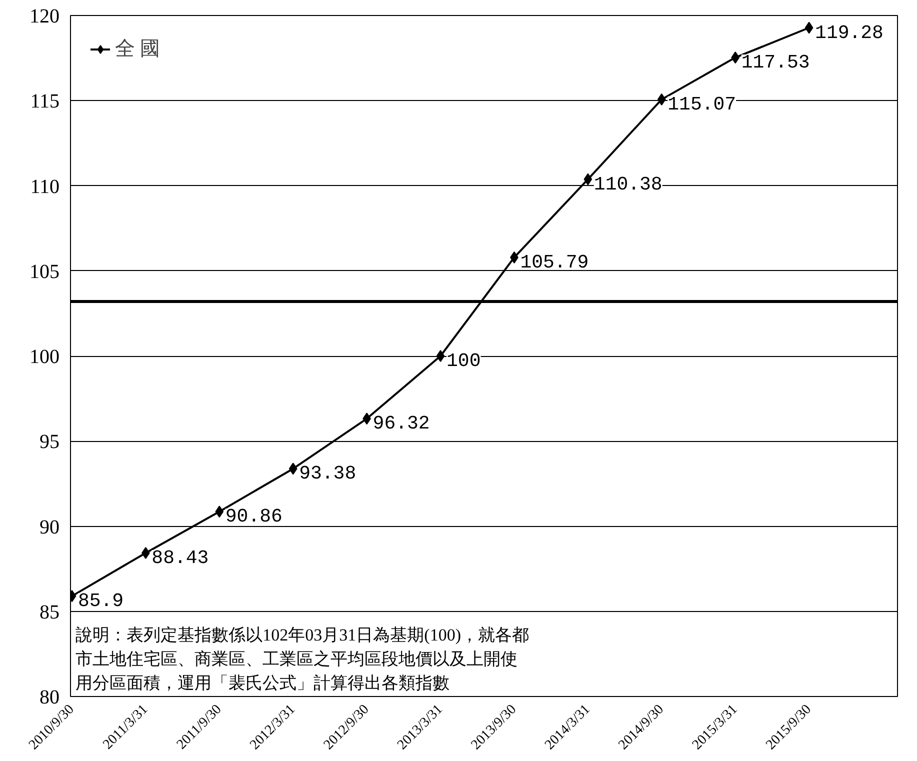  Describe the element at coordinates (45, 357) in the screenshot. I see `y-tick-label: 100` at that location.